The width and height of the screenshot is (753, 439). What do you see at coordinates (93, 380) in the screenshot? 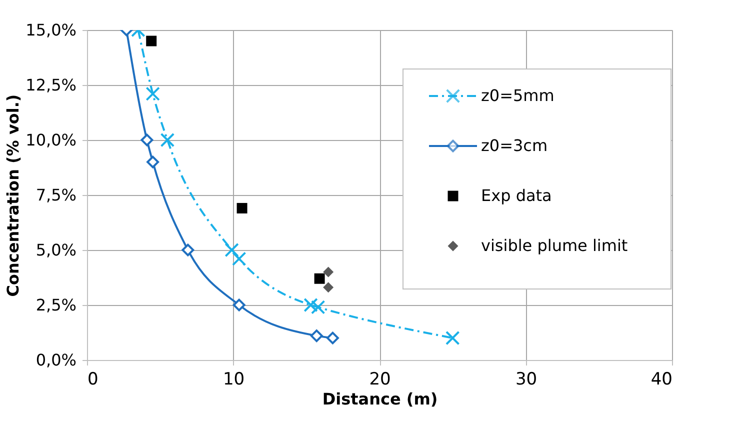
I see `x-tick-label: 0` at bounding box center [93, 380].